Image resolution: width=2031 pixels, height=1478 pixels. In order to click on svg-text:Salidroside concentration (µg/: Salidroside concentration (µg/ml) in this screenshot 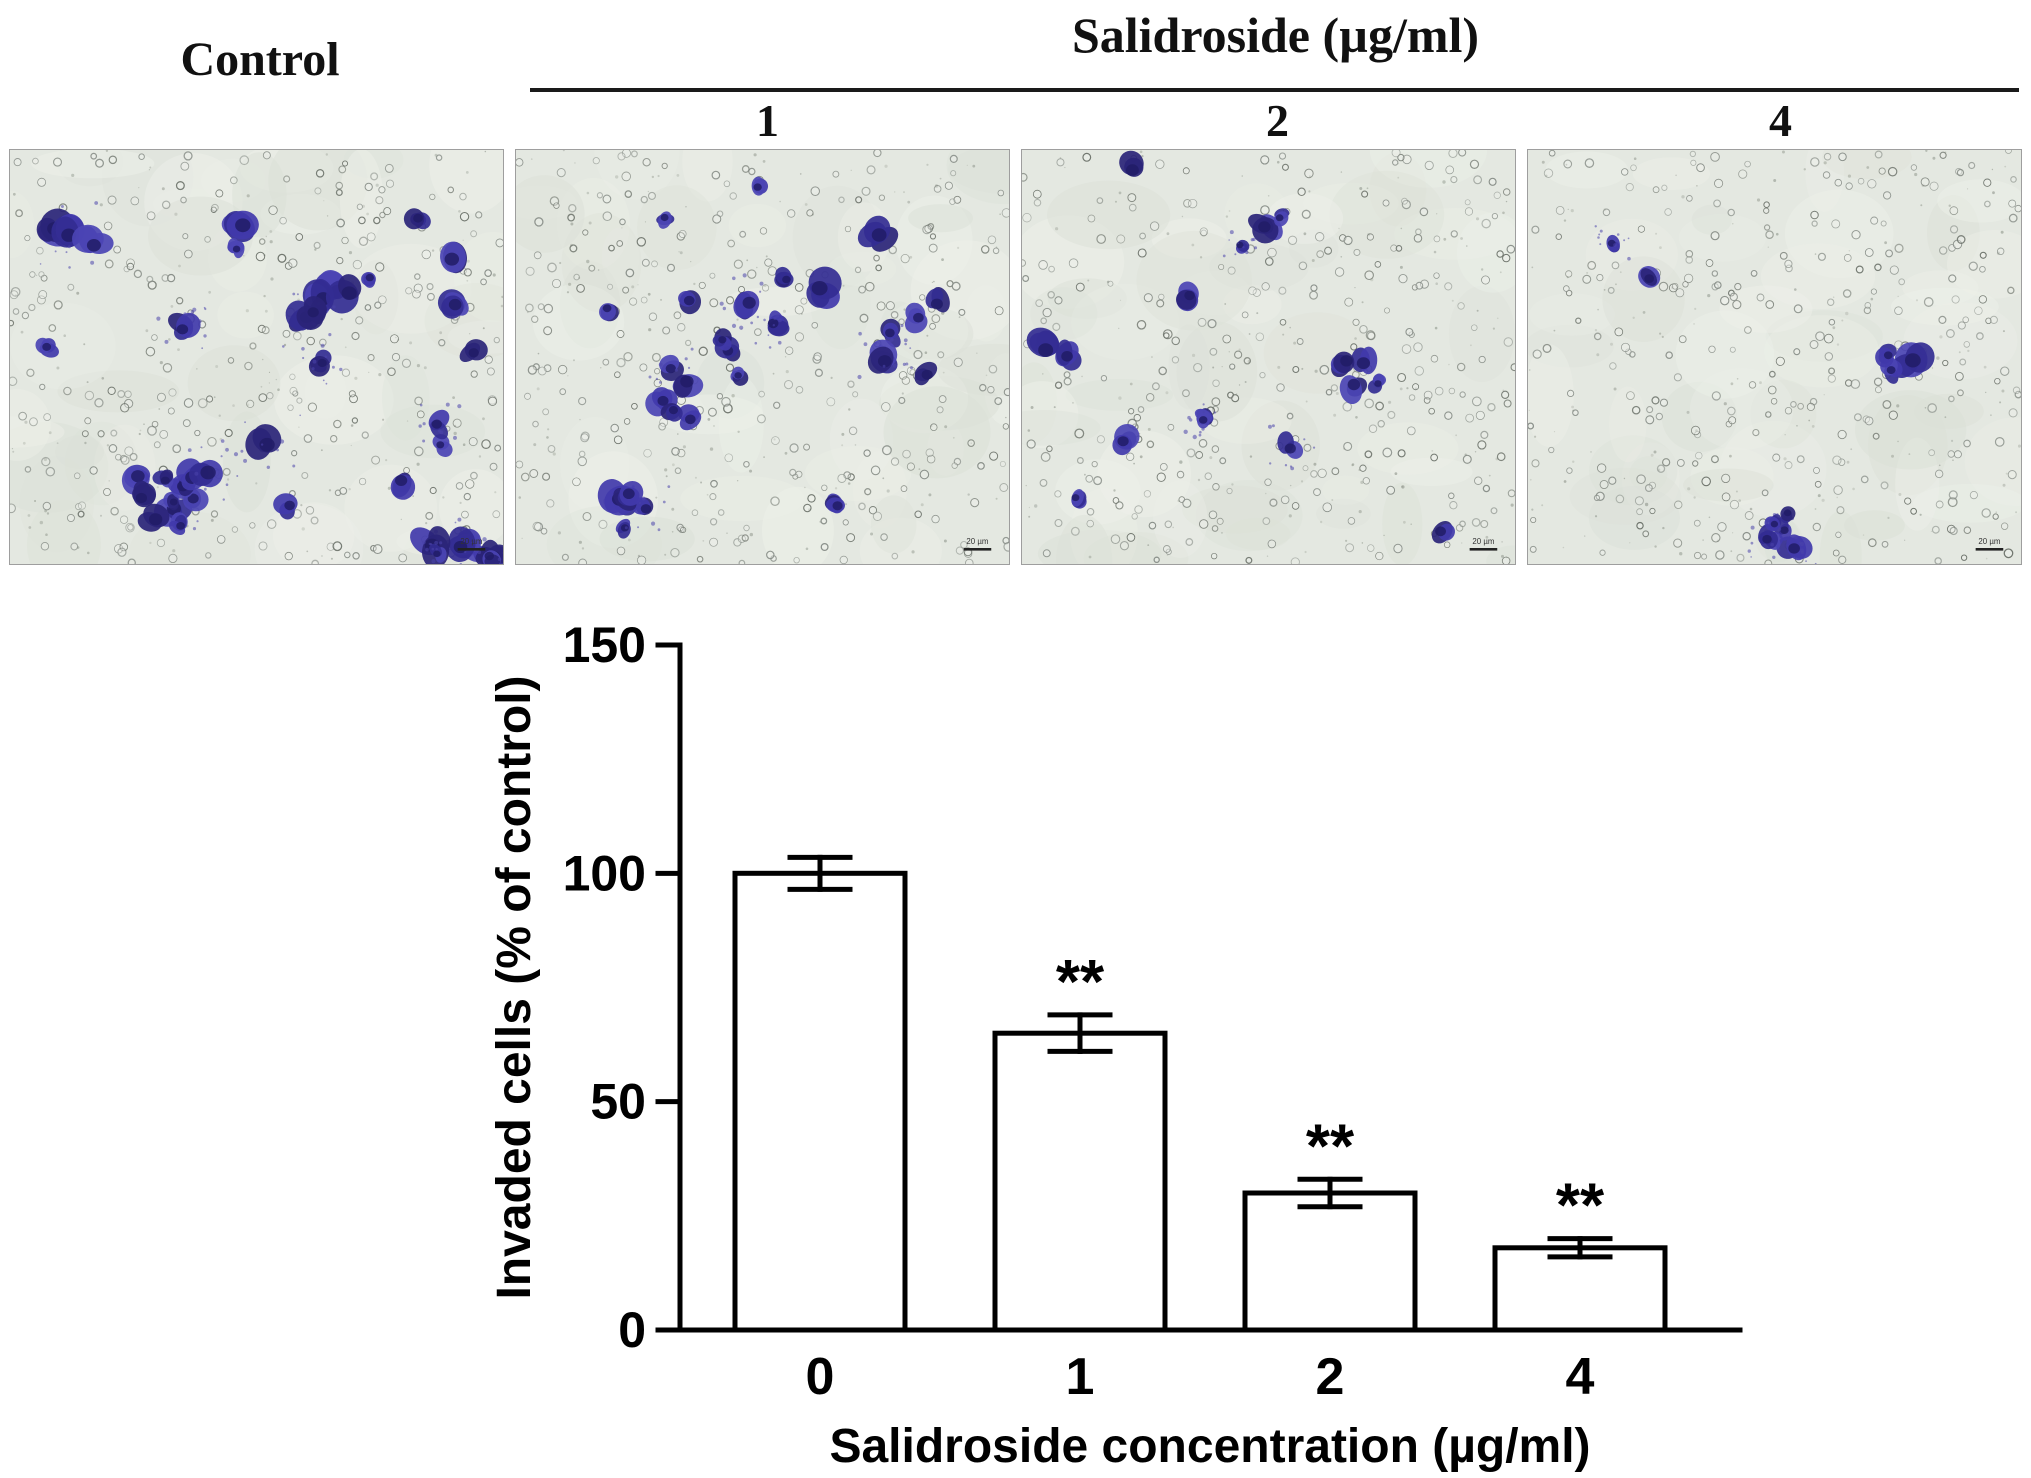, I will do `click(1209, 1446)`.